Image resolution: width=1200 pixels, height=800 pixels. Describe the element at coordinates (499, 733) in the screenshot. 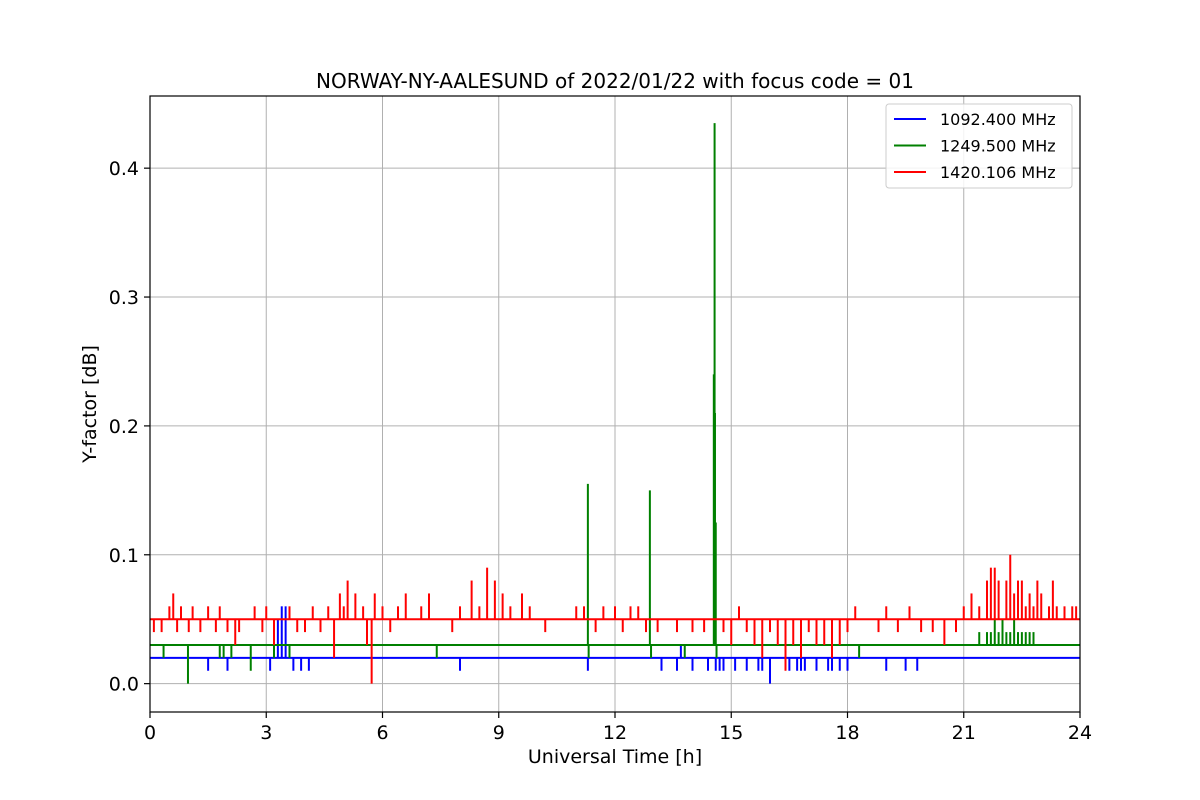

I see `x-tick-label: 9` at that location.